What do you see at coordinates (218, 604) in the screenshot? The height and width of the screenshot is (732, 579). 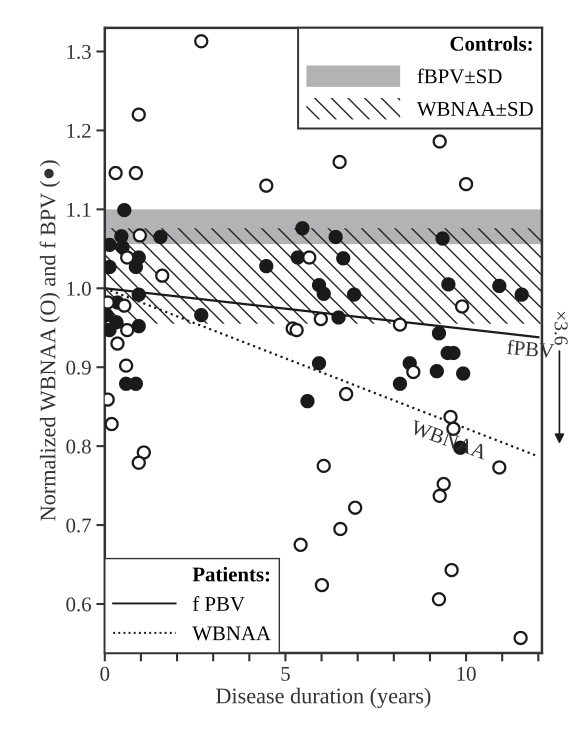 I see `legend-label: f PBV` at bounding box center [218, 604].